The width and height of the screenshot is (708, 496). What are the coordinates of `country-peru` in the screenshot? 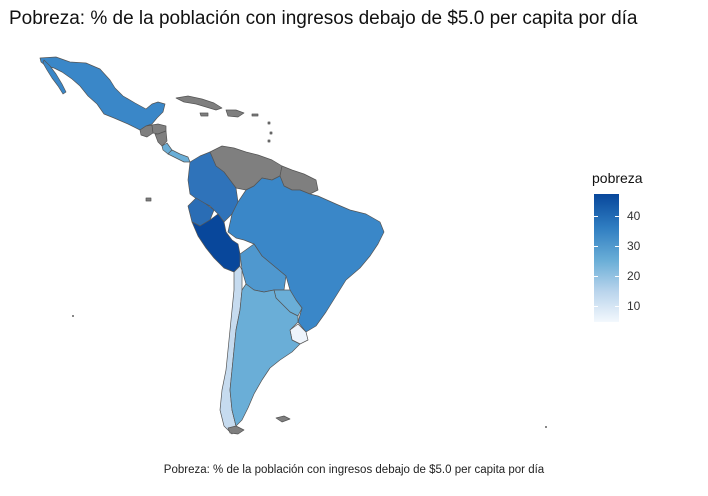 It's located at (216, 243).